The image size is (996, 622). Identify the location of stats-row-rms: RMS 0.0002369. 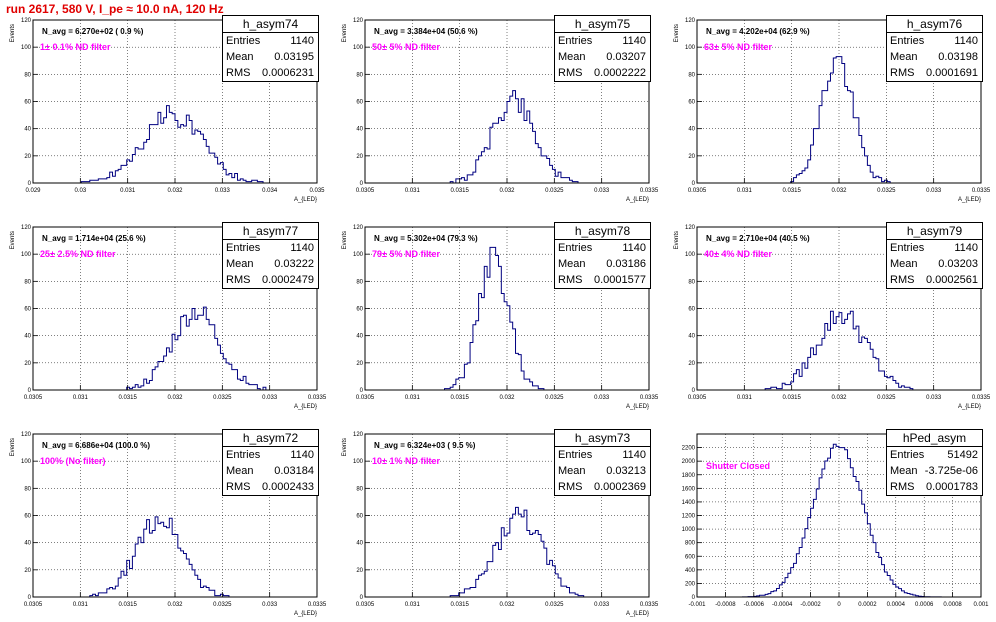
(602, 487).